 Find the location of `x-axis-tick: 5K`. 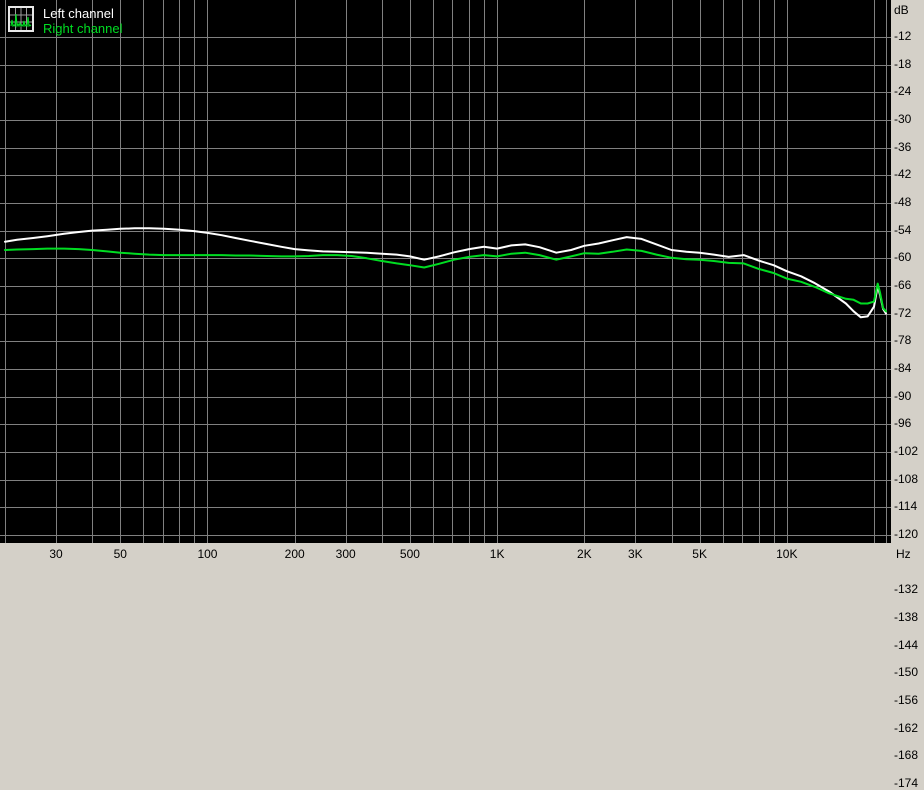

x-axis-tick: 5K is located at coordinates (699, 554).